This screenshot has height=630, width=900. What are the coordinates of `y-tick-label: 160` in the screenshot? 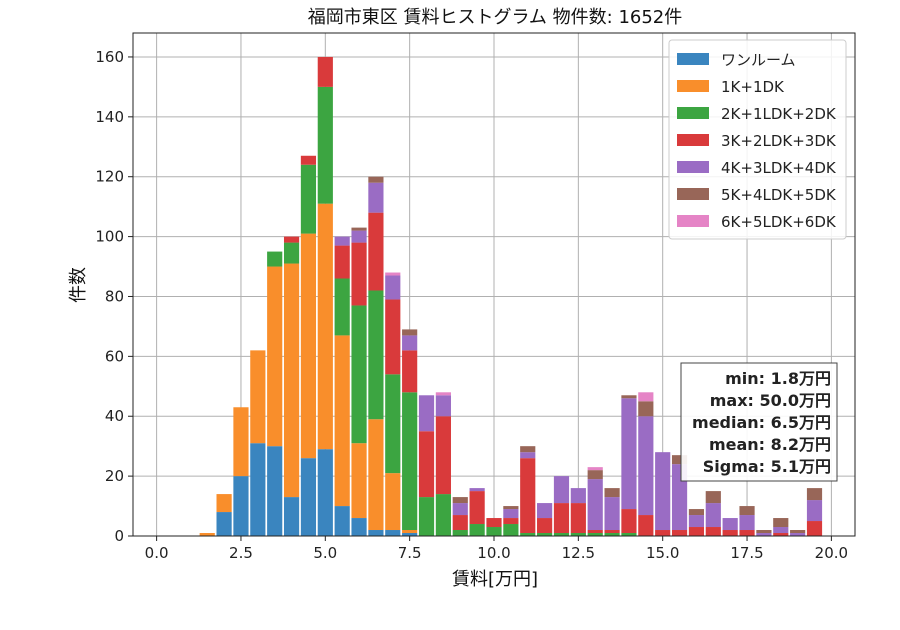 It's located at (109, 57).